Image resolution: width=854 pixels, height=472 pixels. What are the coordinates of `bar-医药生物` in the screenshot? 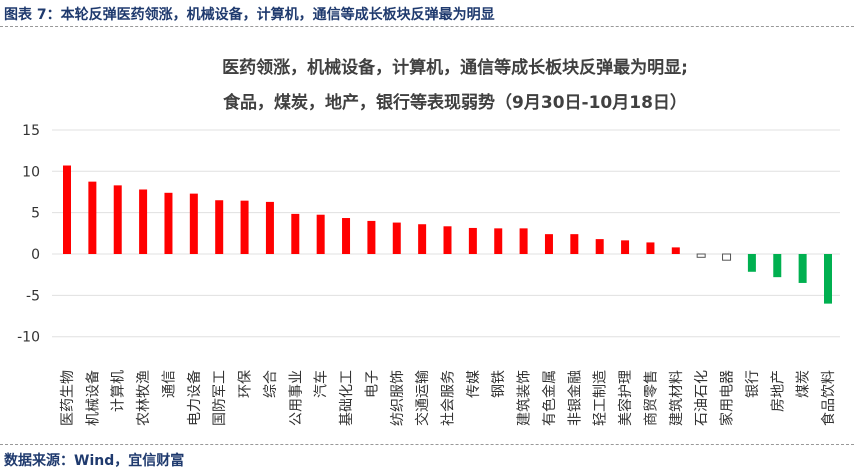 It's located at (67, 209).